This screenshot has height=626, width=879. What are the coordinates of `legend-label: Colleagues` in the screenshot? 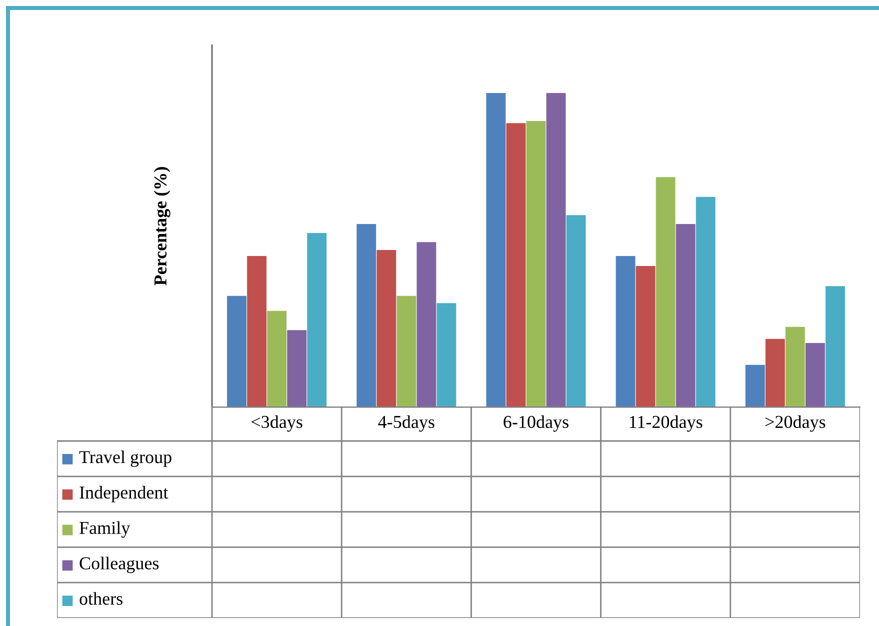 It's located at (119, 565).